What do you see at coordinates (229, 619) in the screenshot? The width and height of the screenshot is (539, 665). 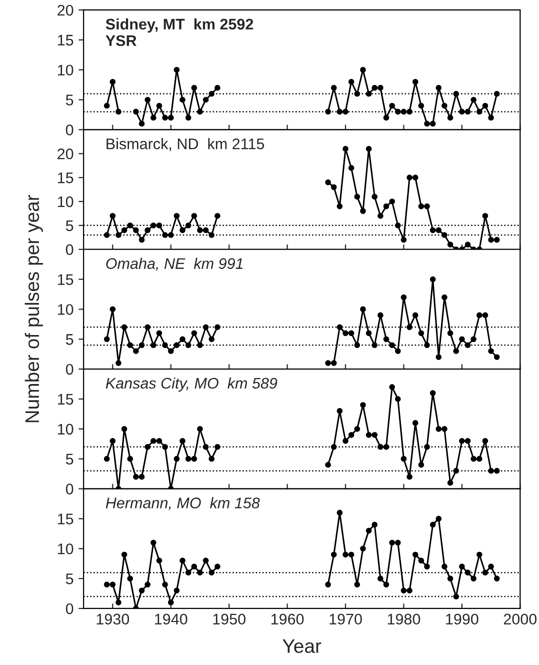 I see `x-tick-label: 1950` at bounding box center [229, 619].